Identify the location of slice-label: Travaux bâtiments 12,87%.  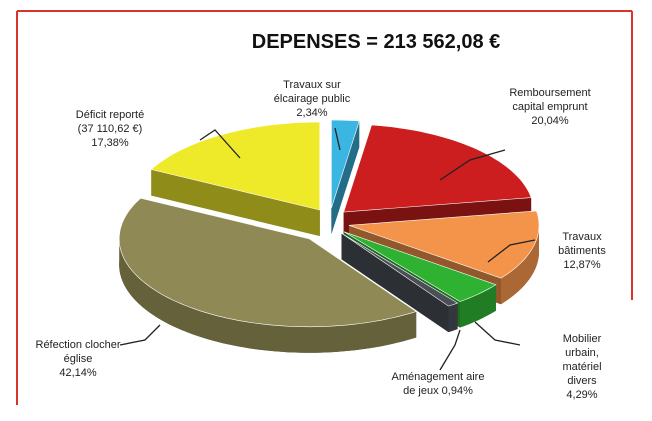
(582, 251).